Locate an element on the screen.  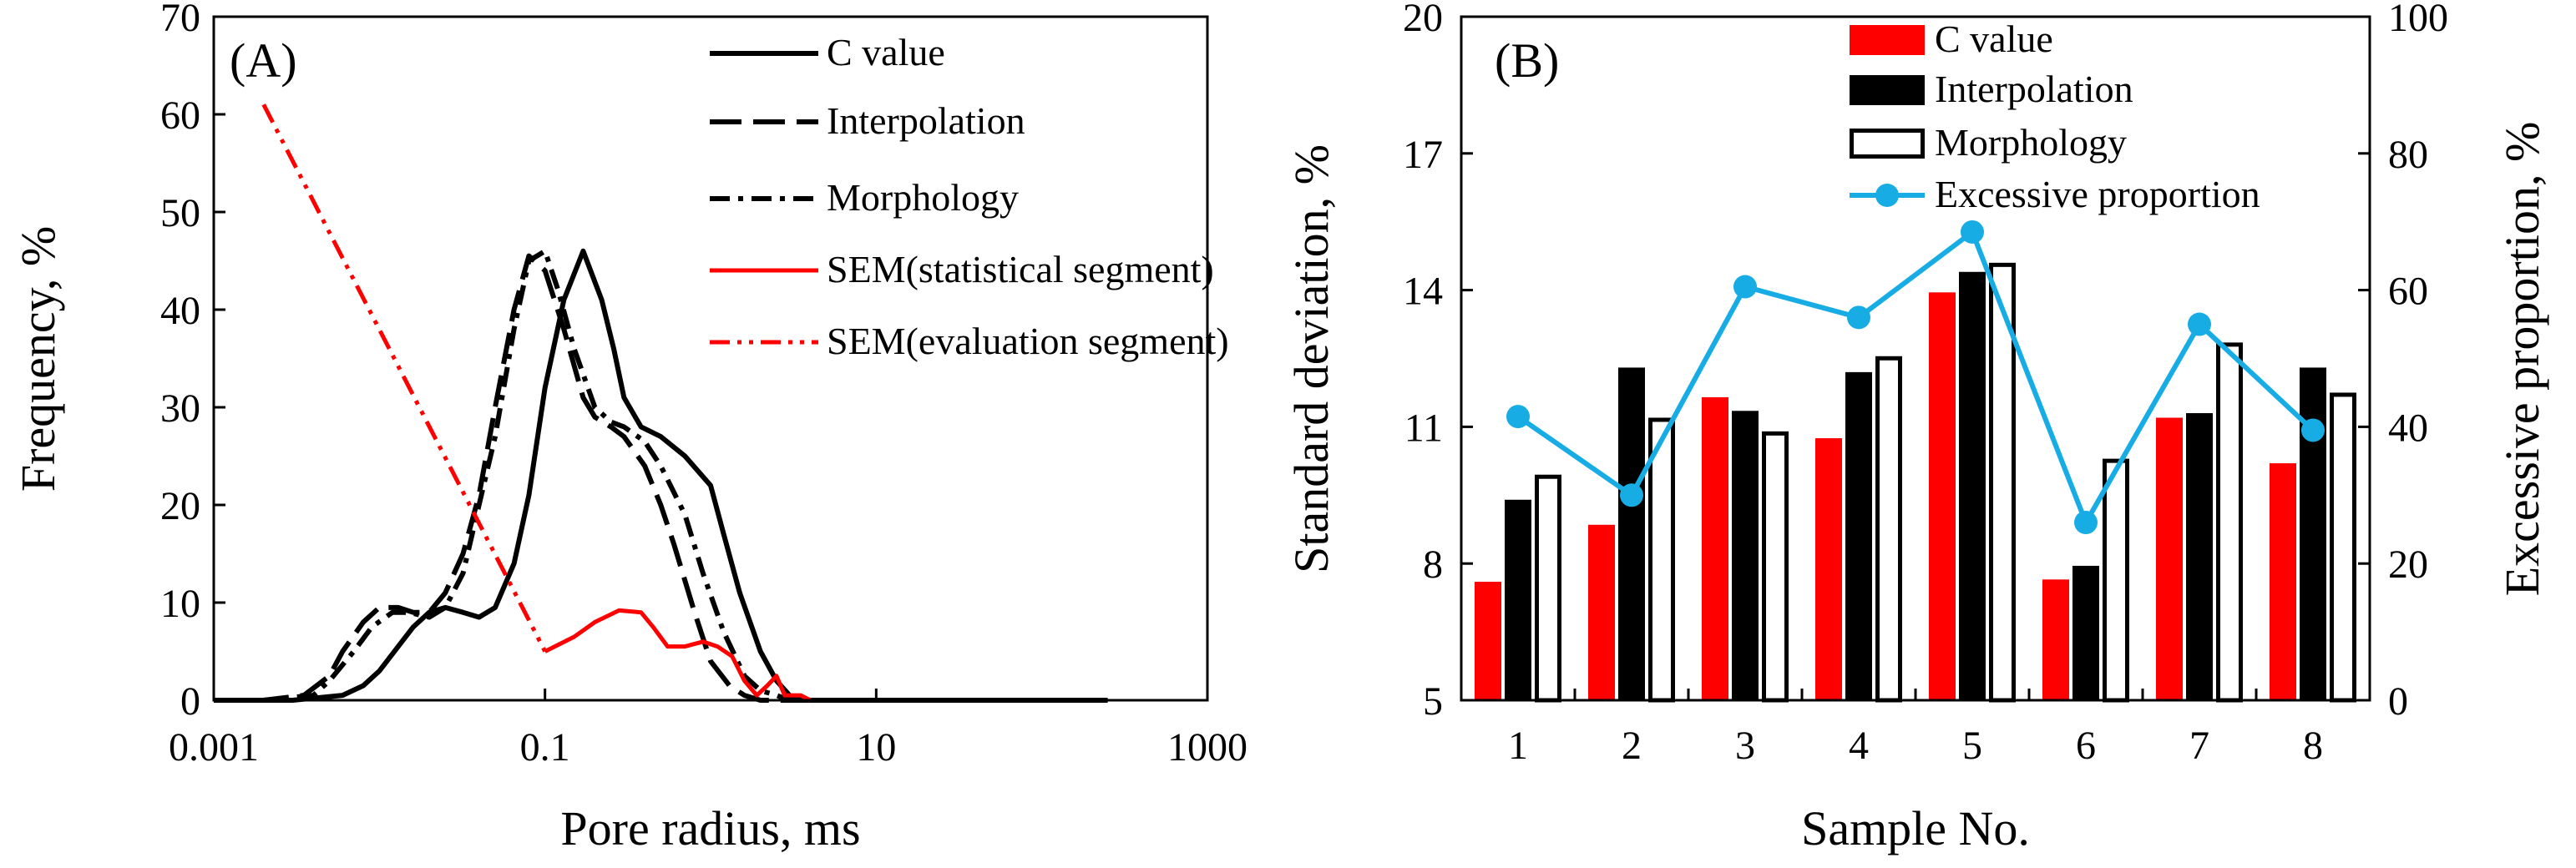
panel-b-y-tick-label: 11 is located at coordinates (1423, 428).